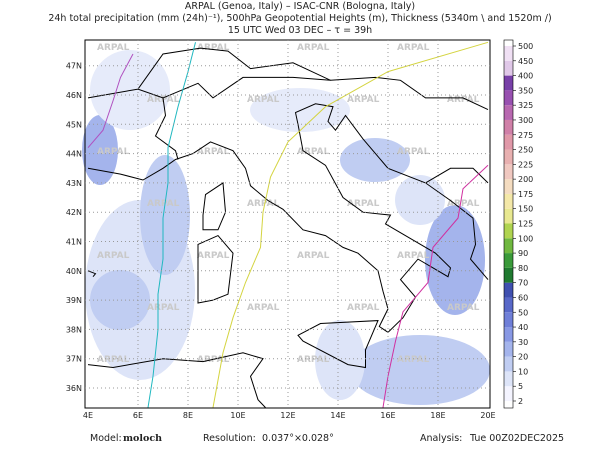 This screenshot has width=600, height=454. What do you see at coordinates (525, 76) in the screenshot?
I see `colorbar-label: 400` at bounding box center [525, 76].